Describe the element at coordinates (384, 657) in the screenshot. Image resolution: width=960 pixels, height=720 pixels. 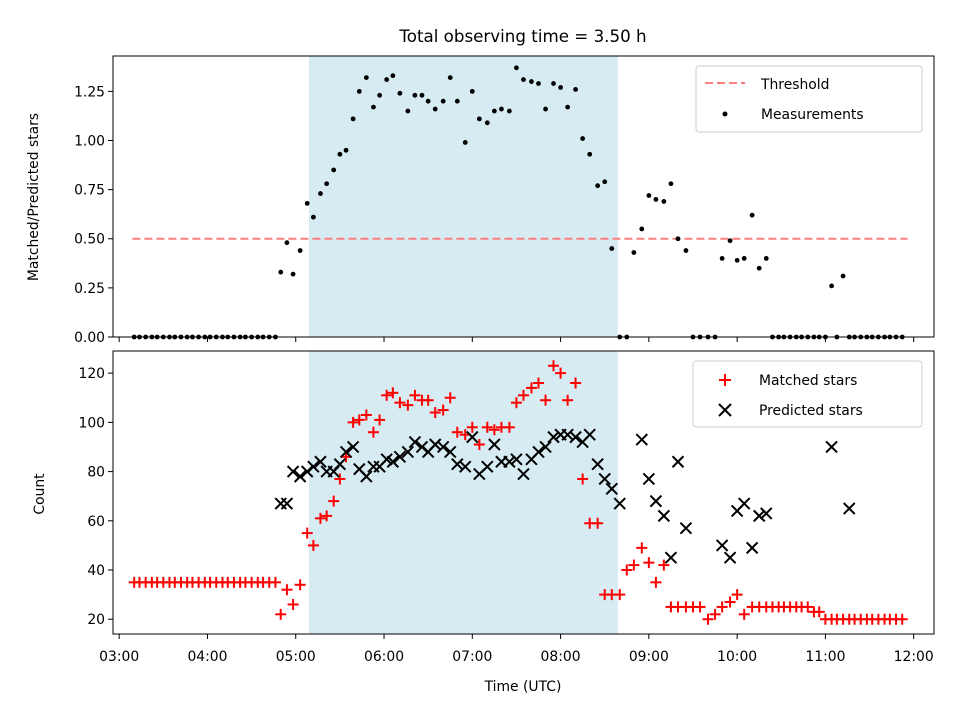
I see `x-tick-label: 06:00` at that location.